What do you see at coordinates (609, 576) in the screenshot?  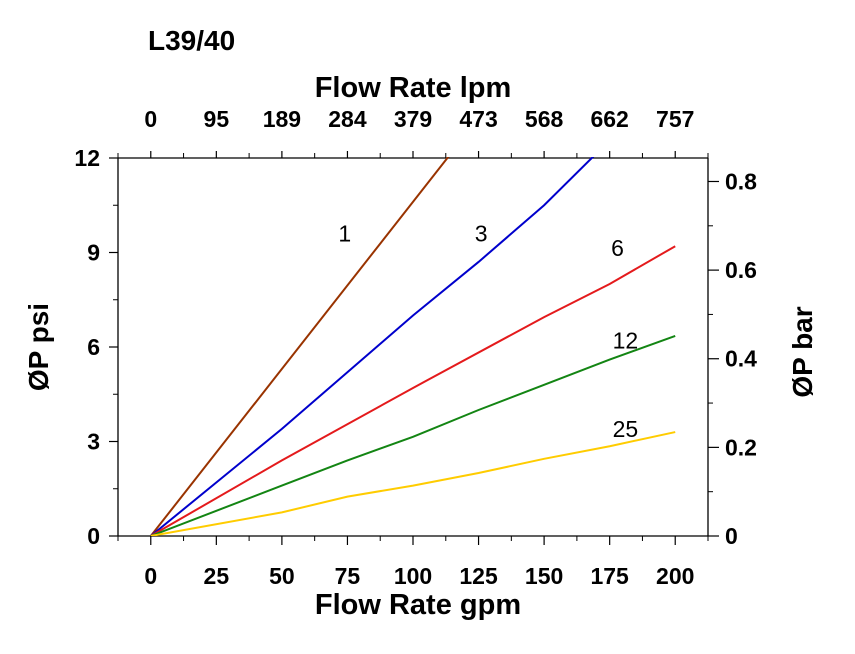 I see `x-tick-label: 175` at bounding box center [609, 576].